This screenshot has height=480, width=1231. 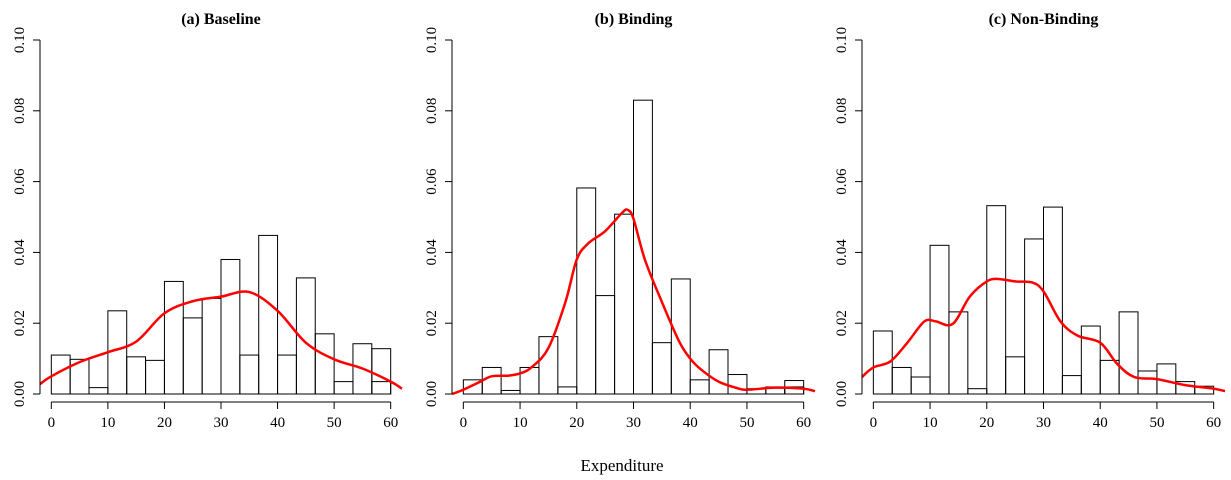 I want to click on histogram-bar-overlay, so click(x=381, y=388).